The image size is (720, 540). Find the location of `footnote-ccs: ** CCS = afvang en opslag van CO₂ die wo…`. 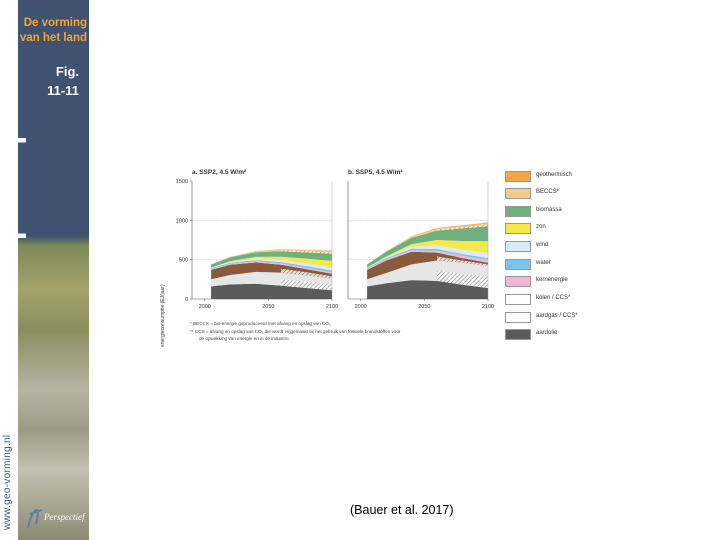

footnote-ccs: ** CCS = afvang en opslag van CO₂ die wo… is located at coordinates (295, 331).